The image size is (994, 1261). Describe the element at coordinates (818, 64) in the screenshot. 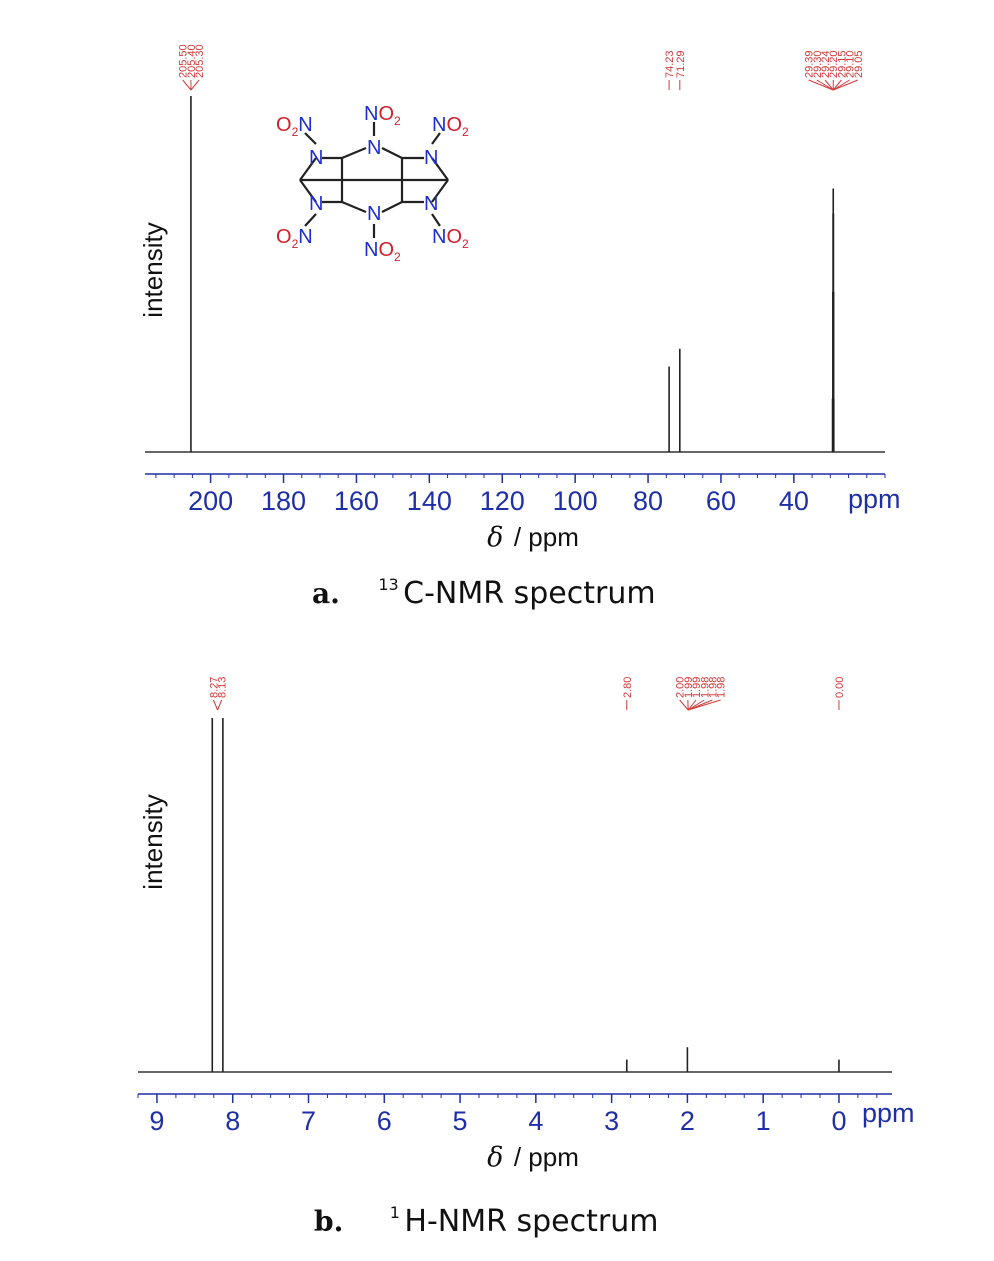

I see `c13-peak-value-label: 29.30` at that location.